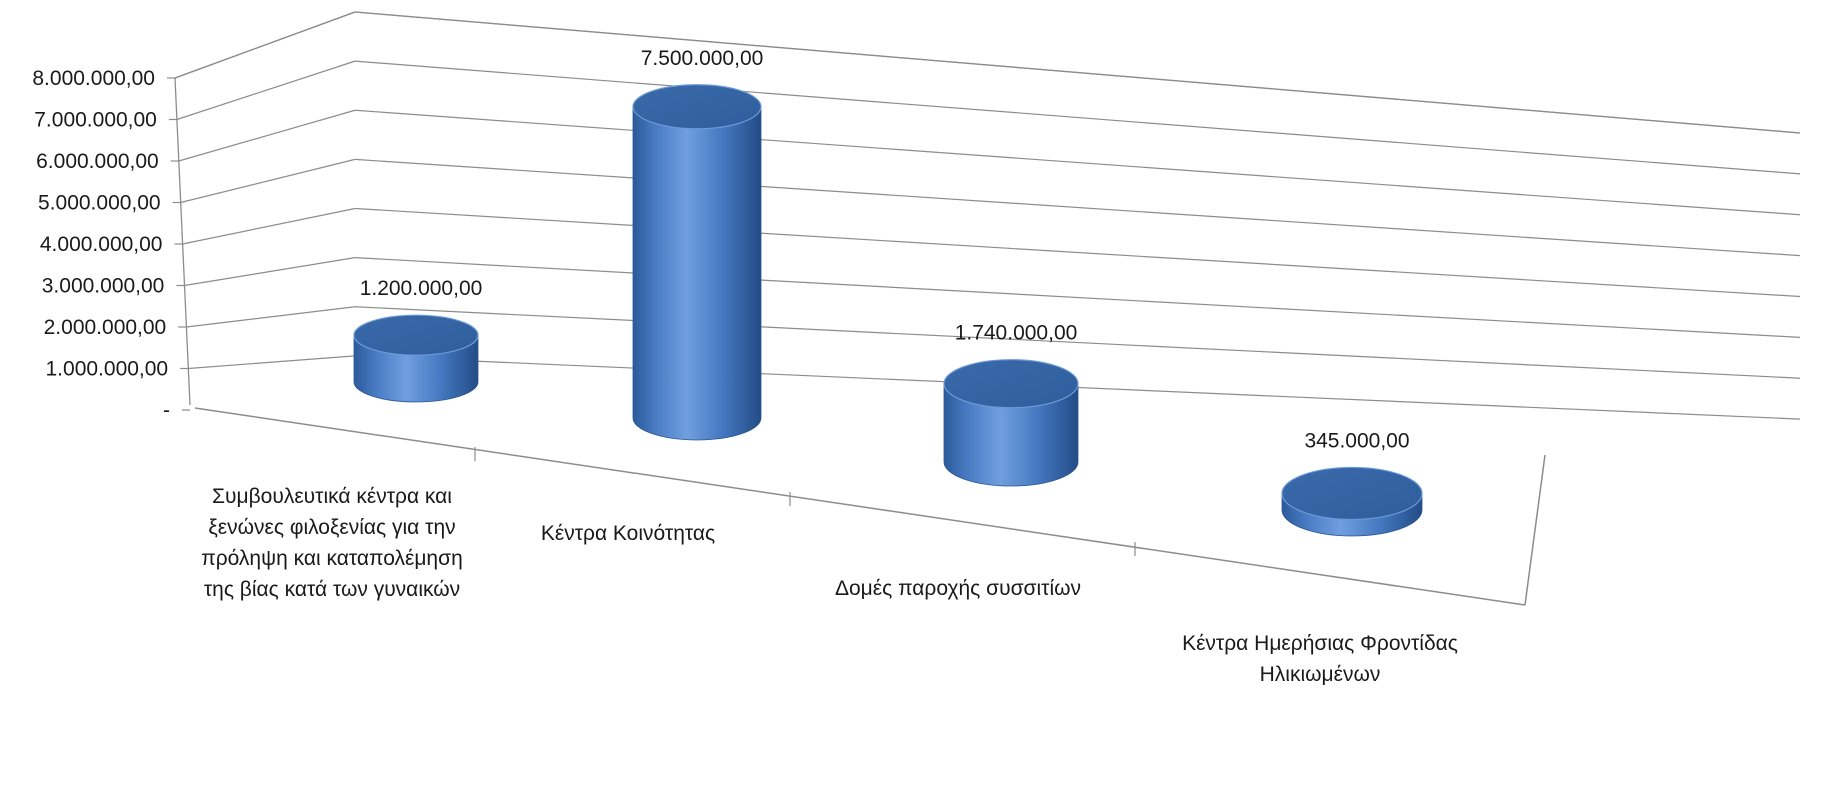 The image size is (1824, 800). What do you see at coordinates (1535, 530) in the screenshot?
I see `floor-right-edge` at bounding box center [1535, 530].